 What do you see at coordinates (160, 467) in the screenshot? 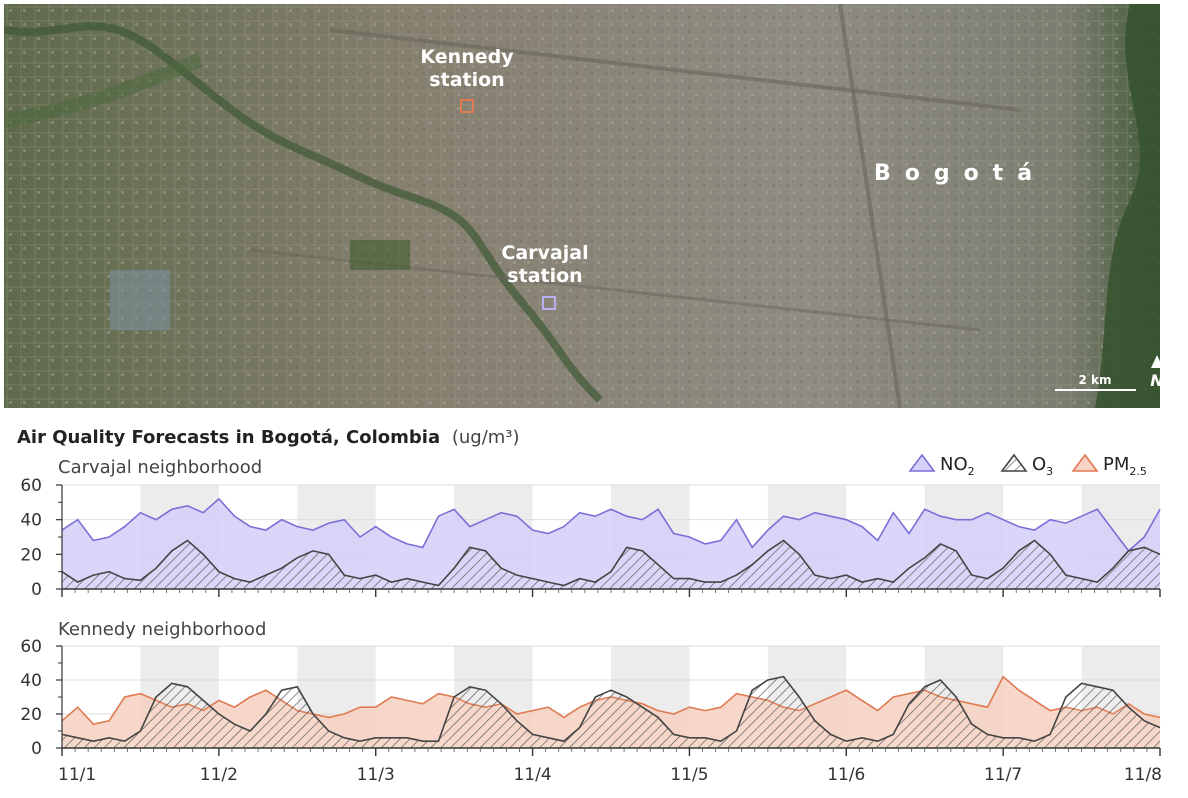
I see `panel-subtitle: Carvajal neighborhood` at bounding box center [160, 467].